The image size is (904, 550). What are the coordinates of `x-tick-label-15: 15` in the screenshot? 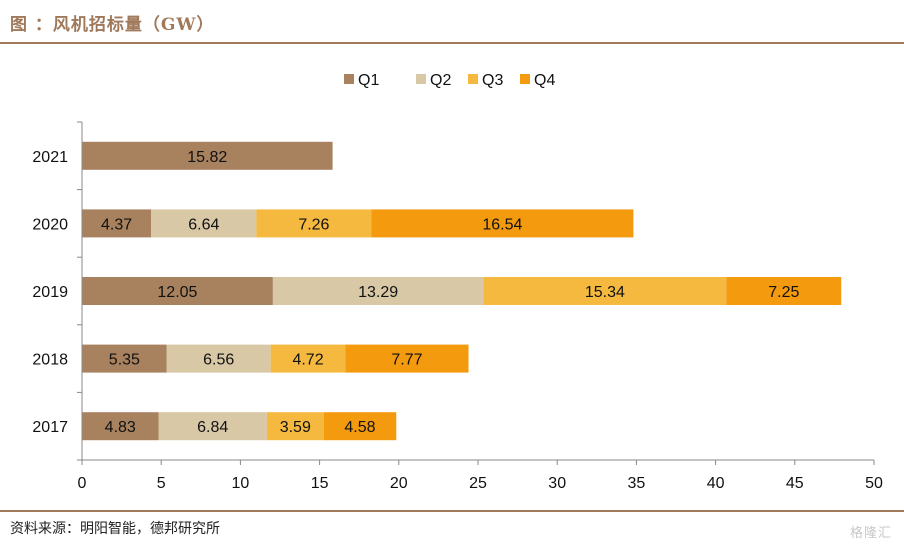 It's located at (320, 483).